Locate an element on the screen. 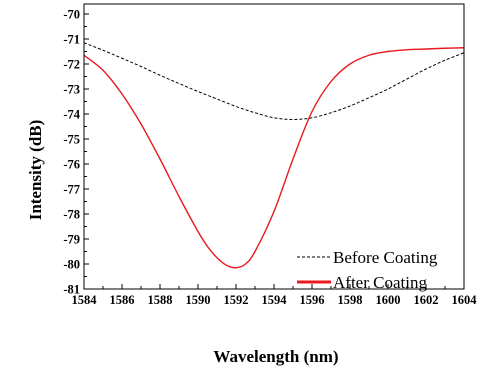  y-tick-label: -74 is located at coordinates (71, 115).